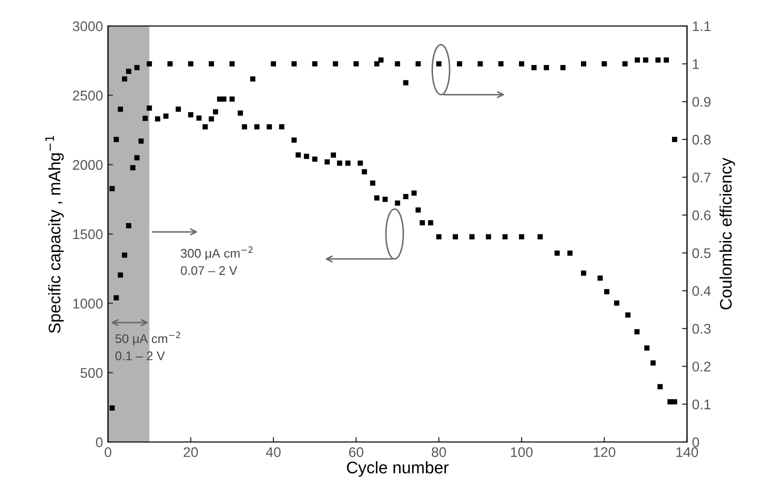 The height and width of the screenshot is (499, 768). I want to click on y-tick-label: 500, so click(91, 373).